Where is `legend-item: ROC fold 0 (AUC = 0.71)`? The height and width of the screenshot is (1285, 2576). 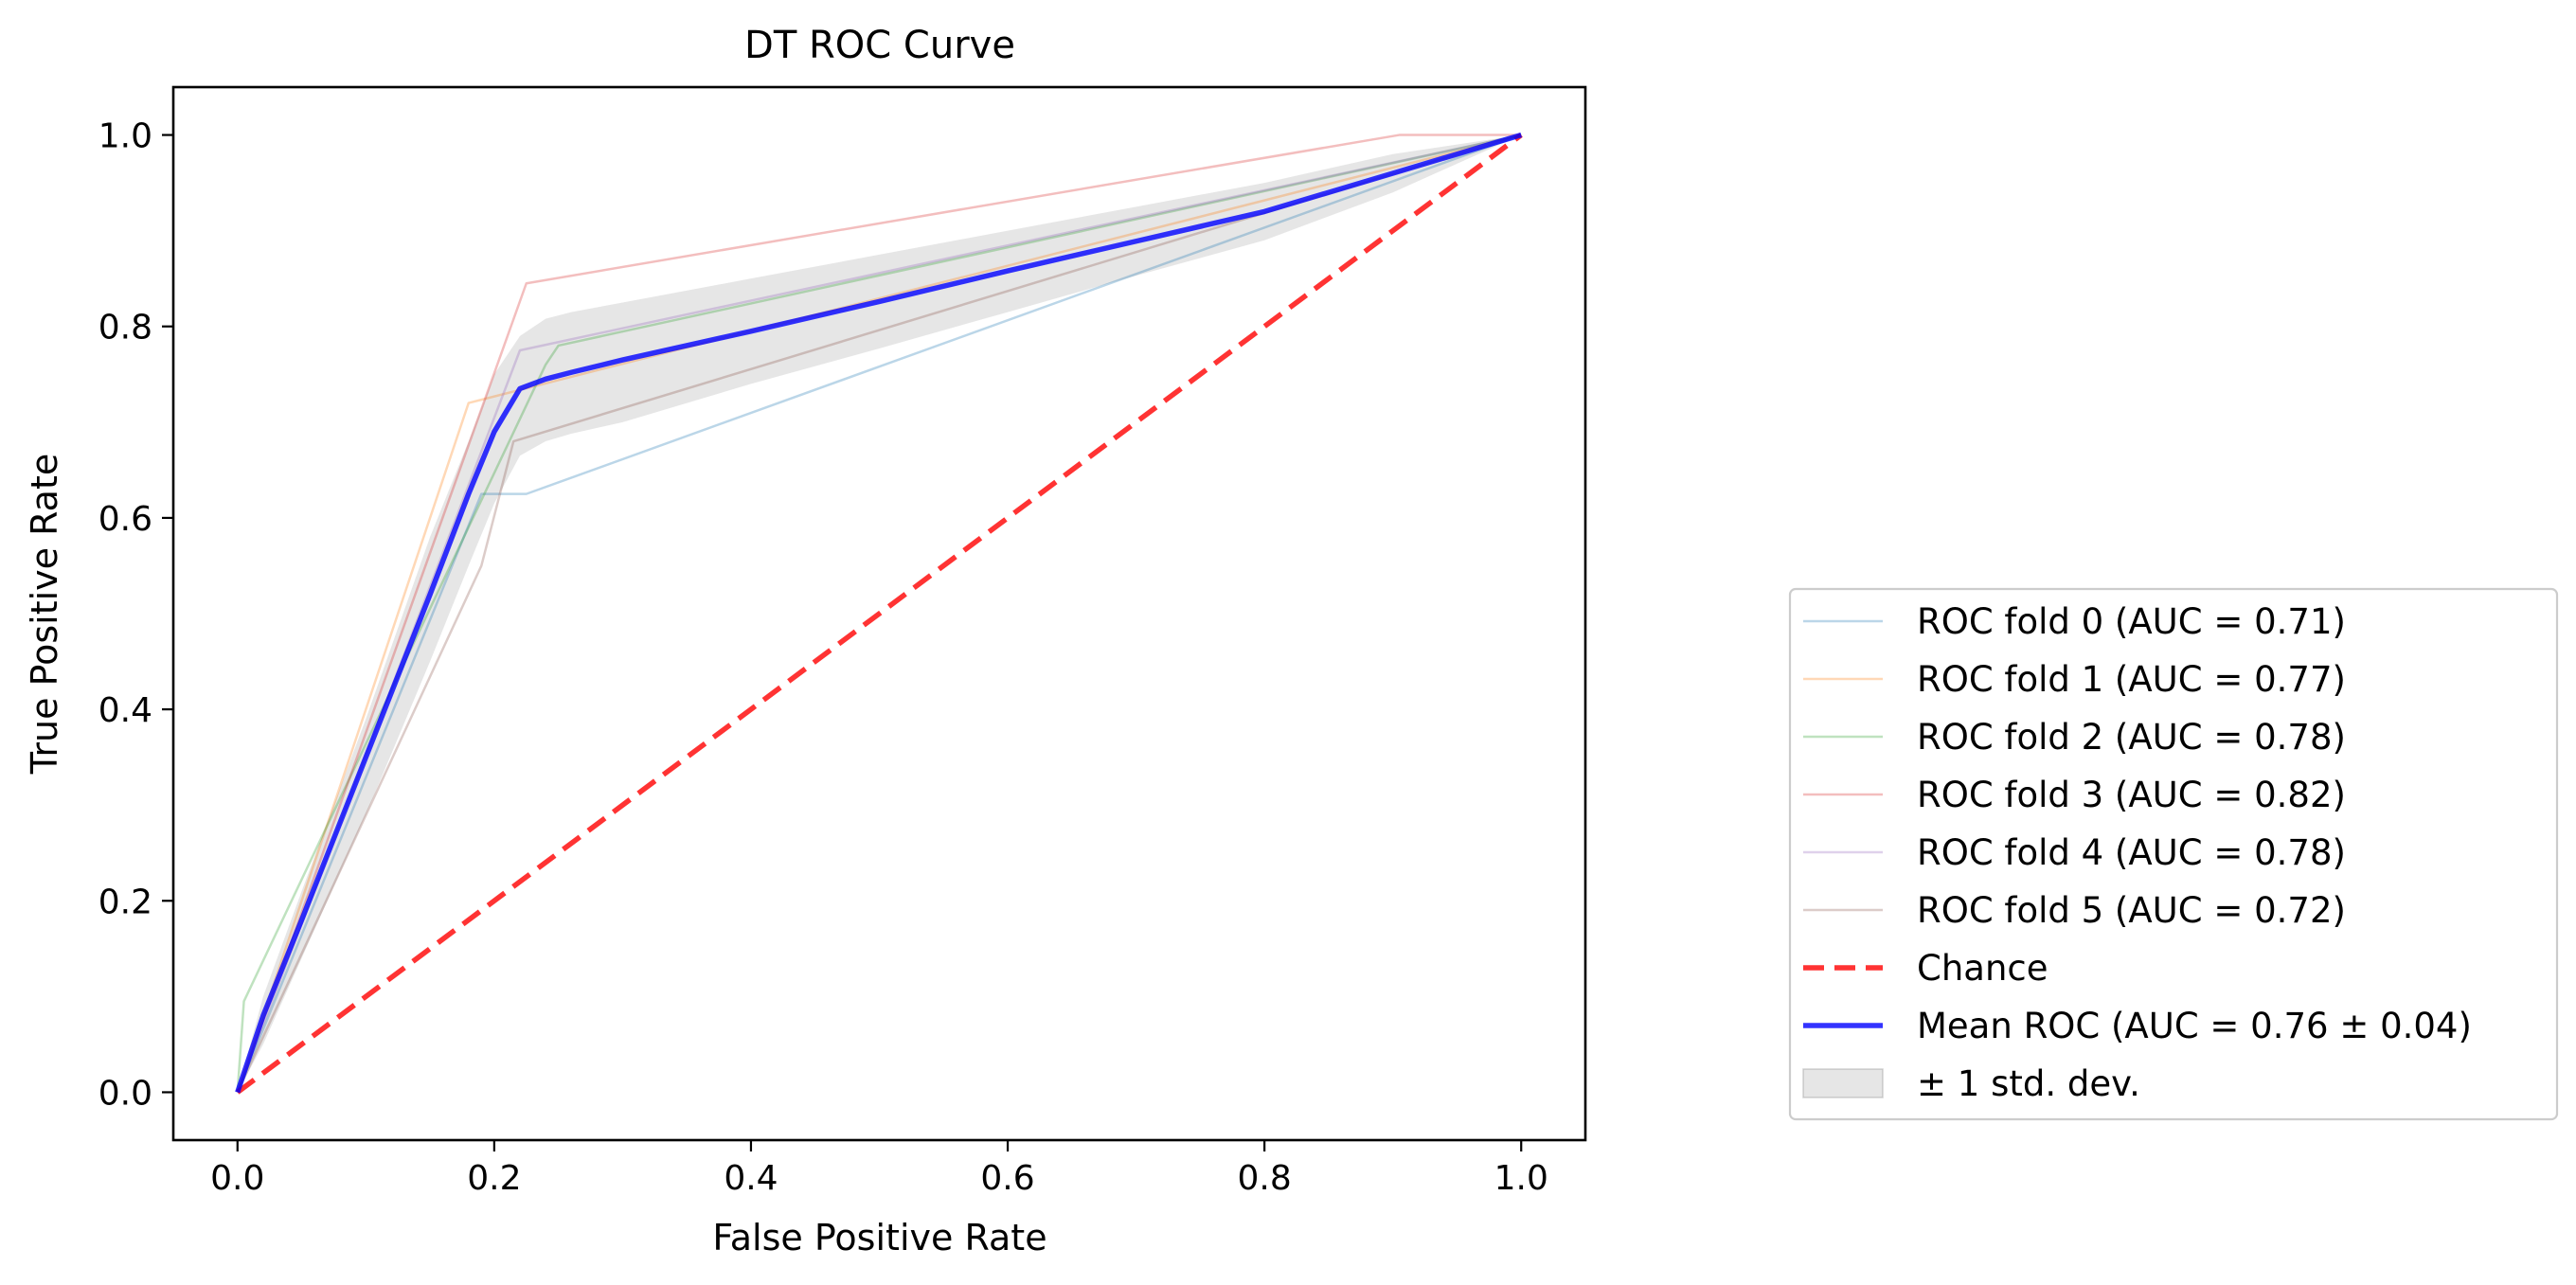 legend-item: ROC fold 0 (AUC = 0.71) is located at coordinates (2074, 621).